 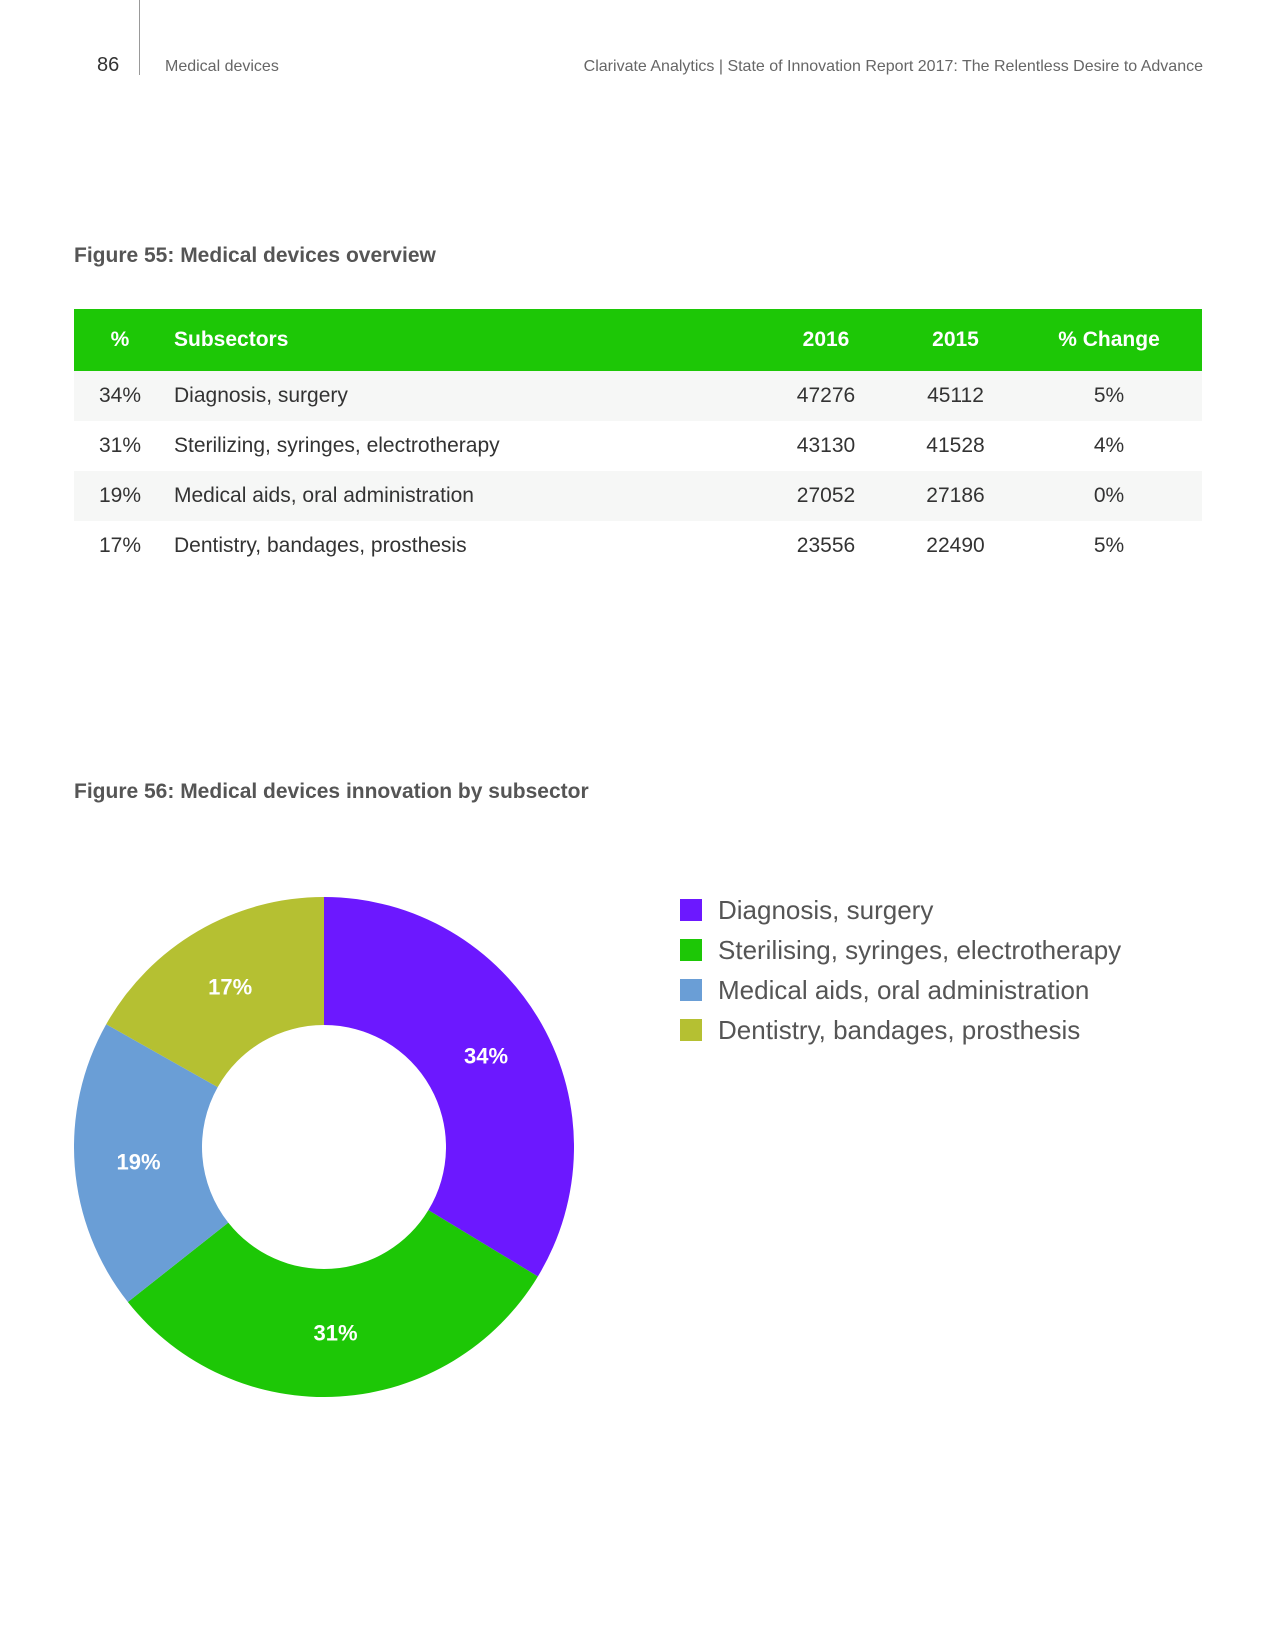 I want to click on cell-2016: 23556, so click(x=826, y=545).